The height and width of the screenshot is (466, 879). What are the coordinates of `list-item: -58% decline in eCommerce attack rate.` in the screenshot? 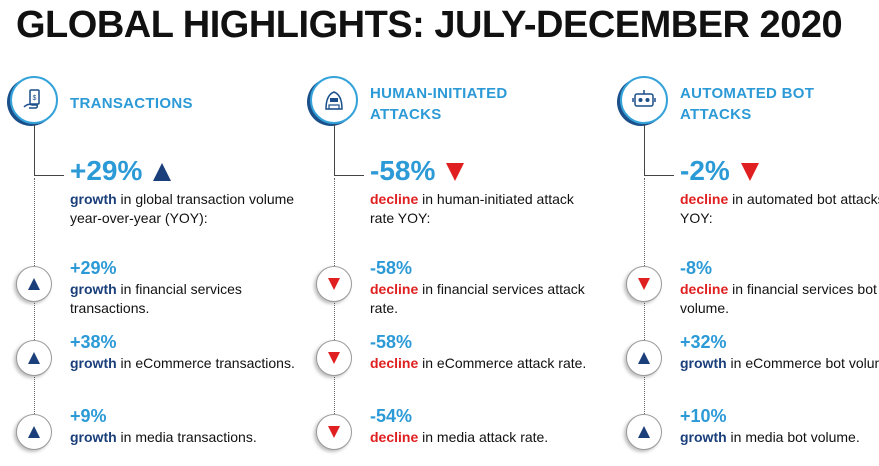 It's located at (455, 362).